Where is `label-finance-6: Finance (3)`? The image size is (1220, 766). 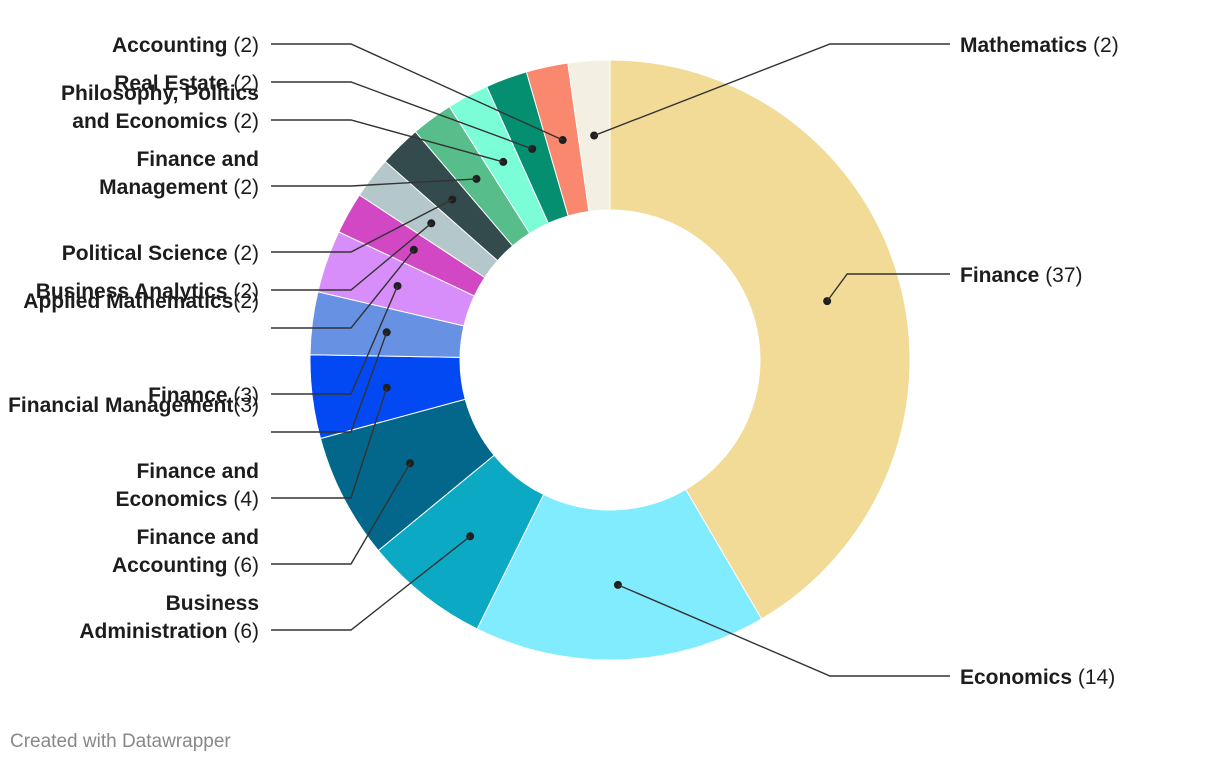 label-finance-6: Finance (3) is located at coordinates (203, 395).